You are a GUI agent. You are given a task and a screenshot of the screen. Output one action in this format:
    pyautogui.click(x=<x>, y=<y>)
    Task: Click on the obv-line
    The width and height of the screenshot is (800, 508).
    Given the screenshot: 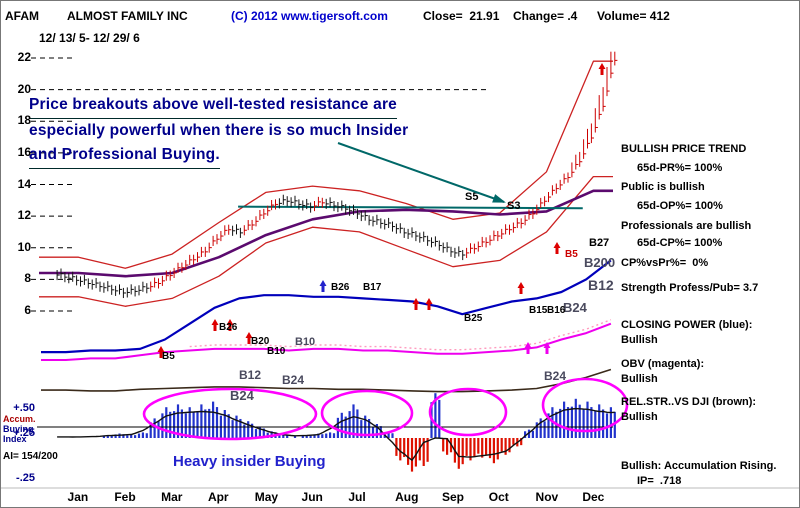 What is the action you would take?
    pyautogui.click(x=326, y=341)
    